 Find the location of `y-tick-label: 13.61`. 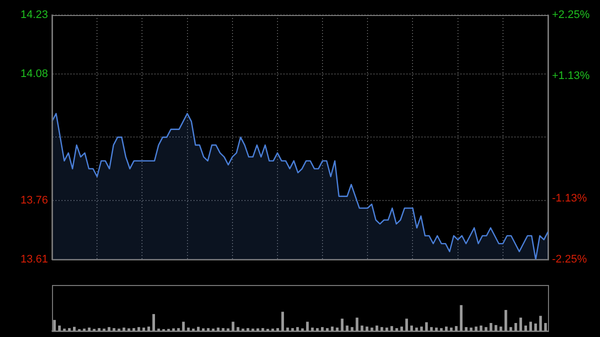

y-tick-label: 13.61 is located at coordinates (34, 259).